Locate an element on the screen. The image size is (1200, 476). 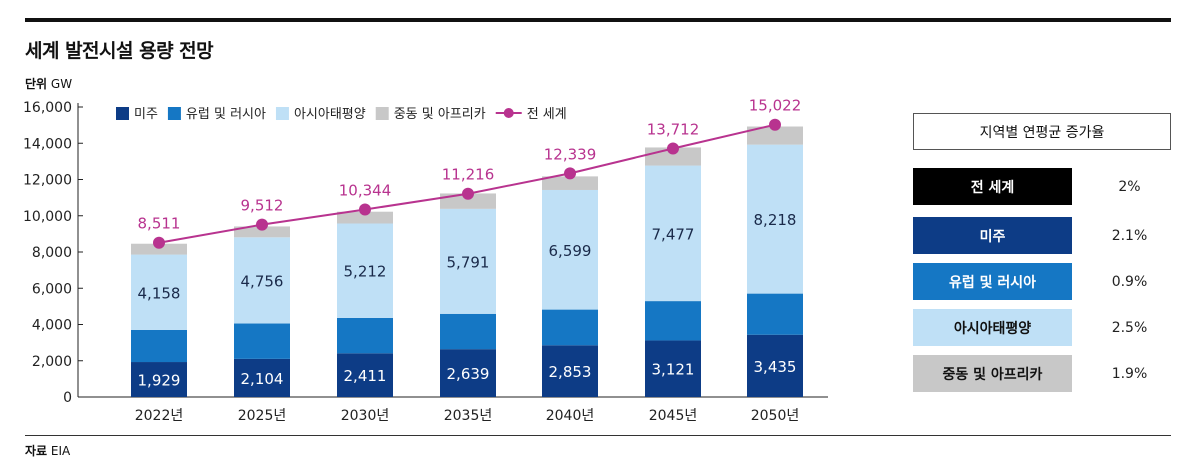
y-tick-label: 0 is located at coordinates (67, 398).